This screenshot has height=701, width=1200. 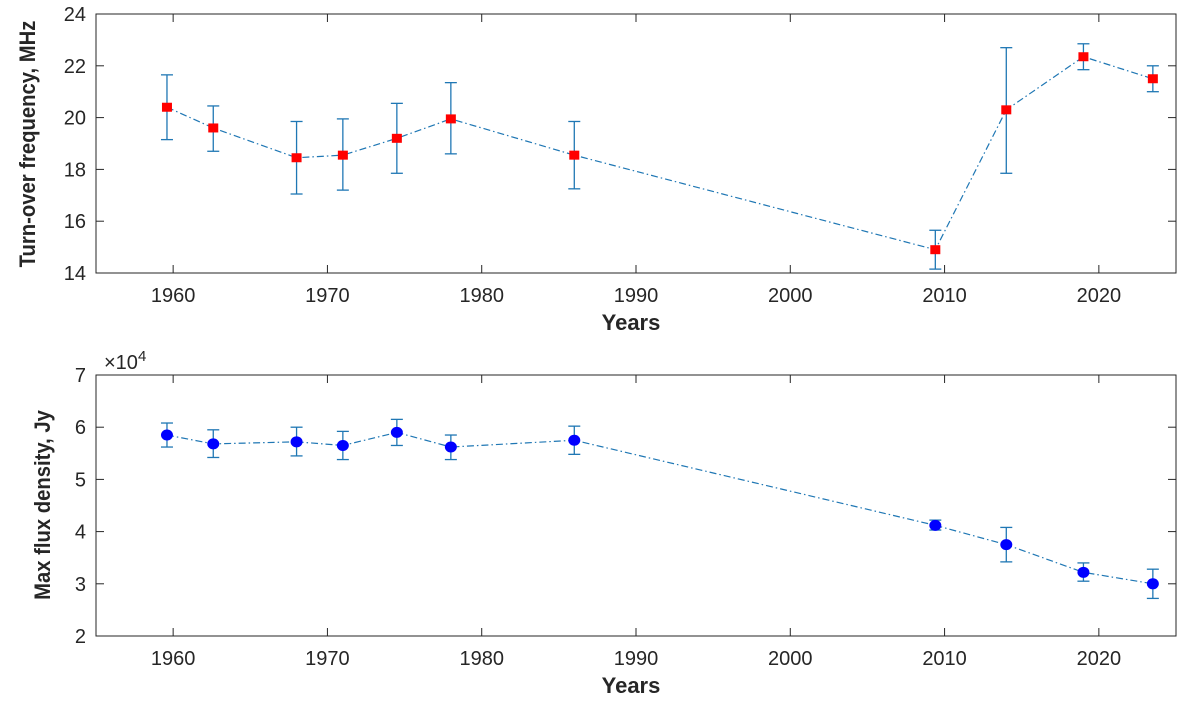 What do you see at coordinates (80, 637) in the screenshot?
I see `y-tick-label: 2` at bounding box center [80, 637].